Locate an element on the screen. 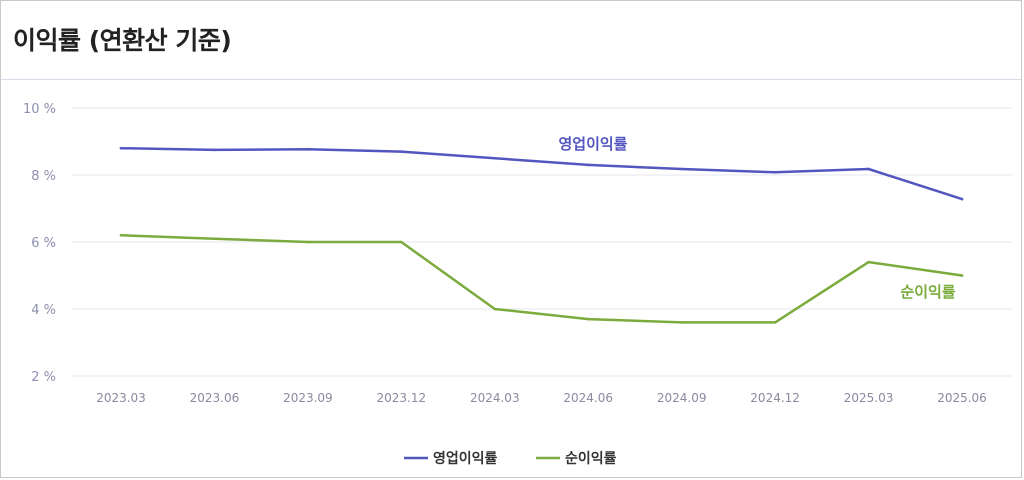 The height and width of the screenshot is (480, 1024). x-tick-label: 2023.03 is located at coordinates (121, 398).